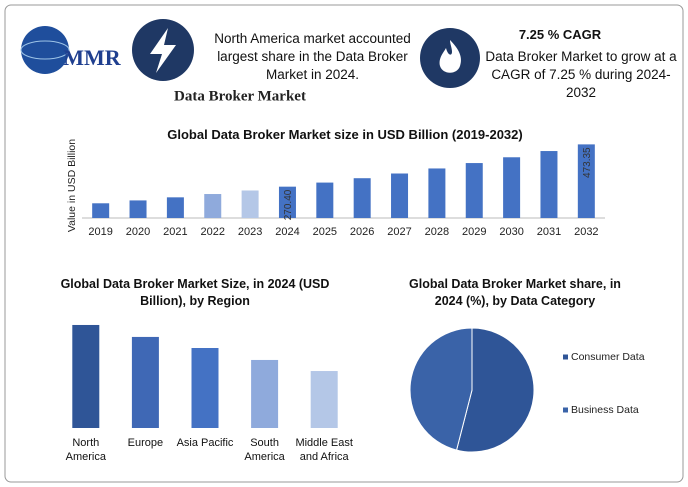  I want to click on x-tick-label: 2029, so click(474, 232).